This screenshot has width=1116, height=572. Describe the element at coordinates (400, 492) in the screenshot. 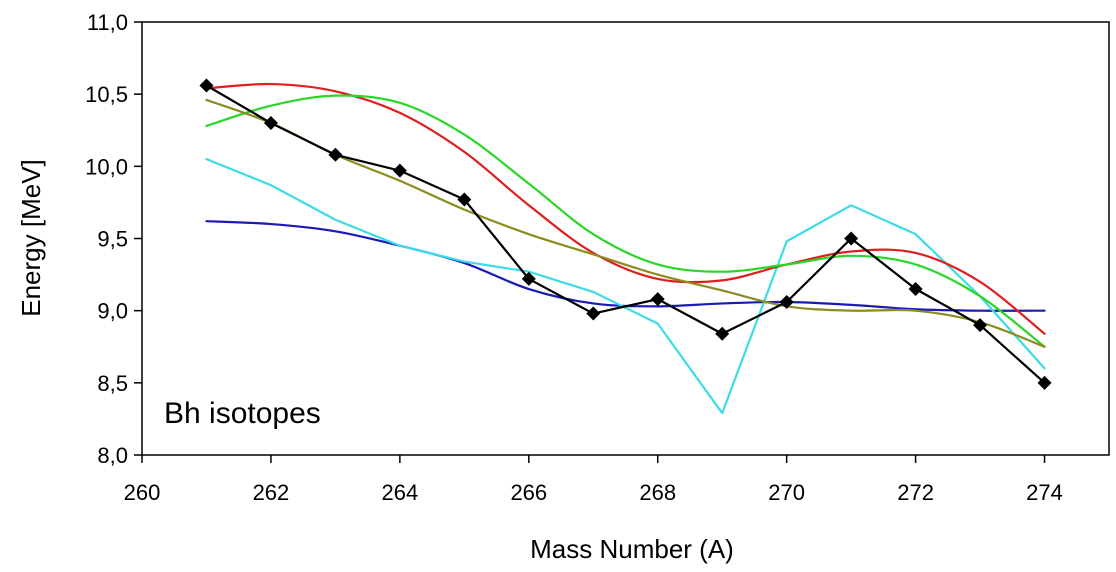

I see `x-tick-label: 264` at that location.